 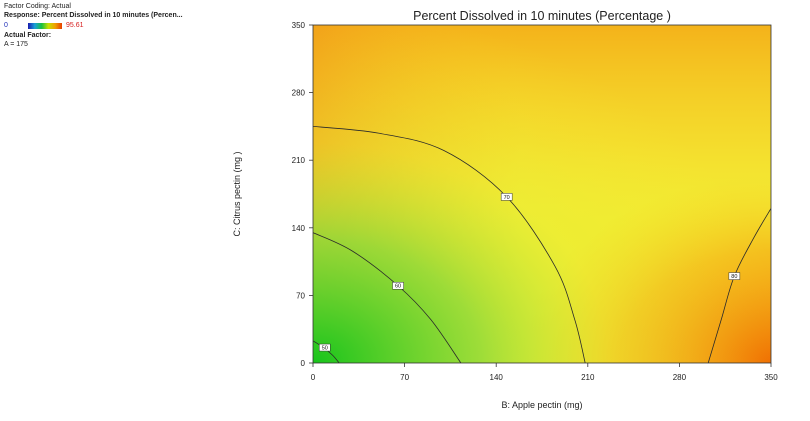 I want to click on scale-min: 0, so click(x=6, y=25).